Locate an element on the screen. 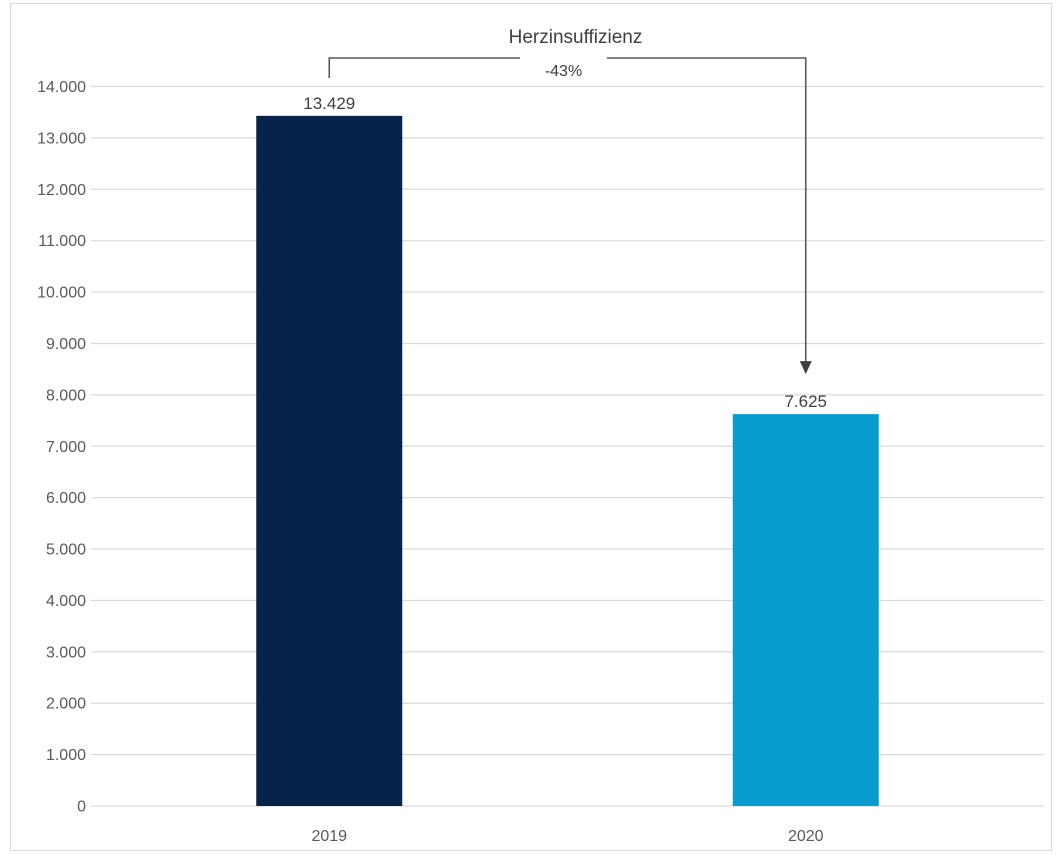 This screenshot has height=855, width=1056. y-tick-label: 0 is located at coordinates (81, 807).